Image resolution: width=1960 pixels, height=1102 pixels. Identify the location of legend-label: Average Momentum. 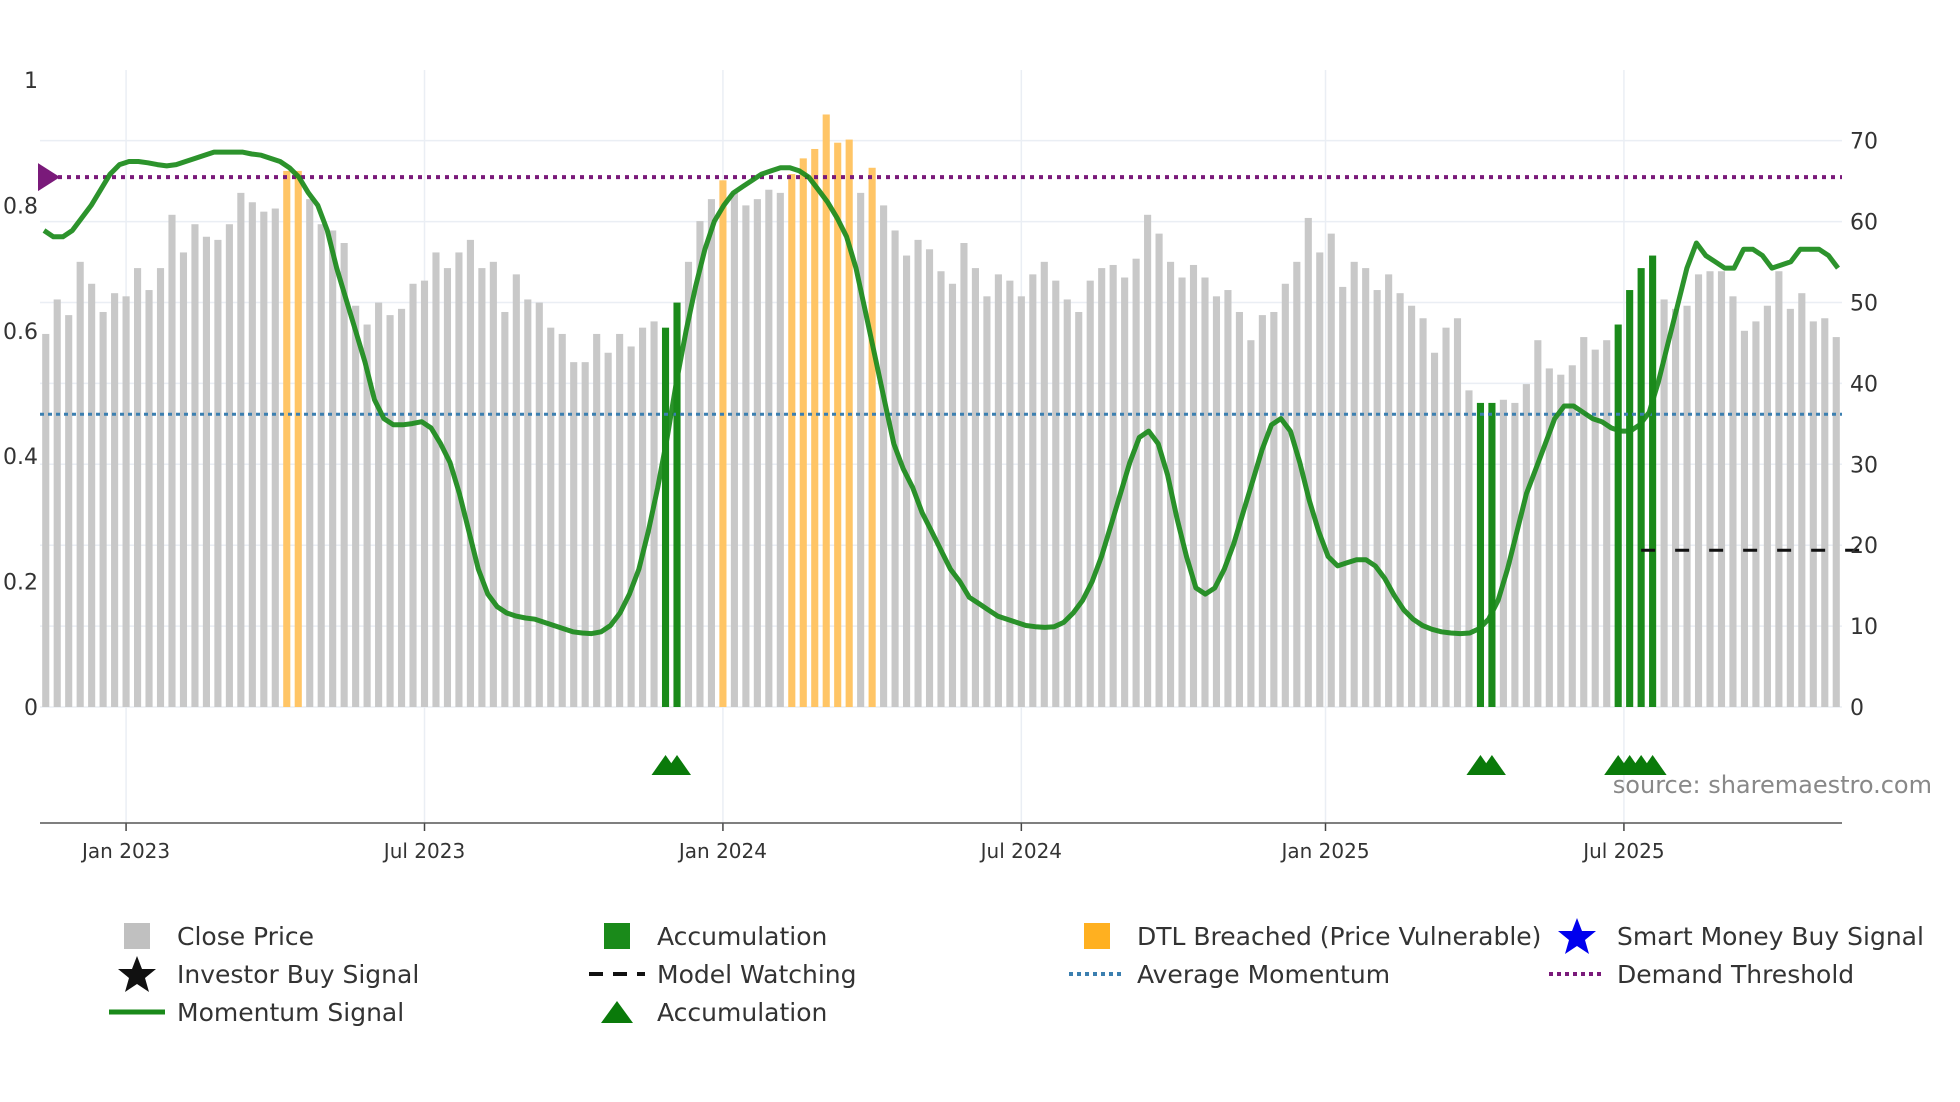
(1264, 974).